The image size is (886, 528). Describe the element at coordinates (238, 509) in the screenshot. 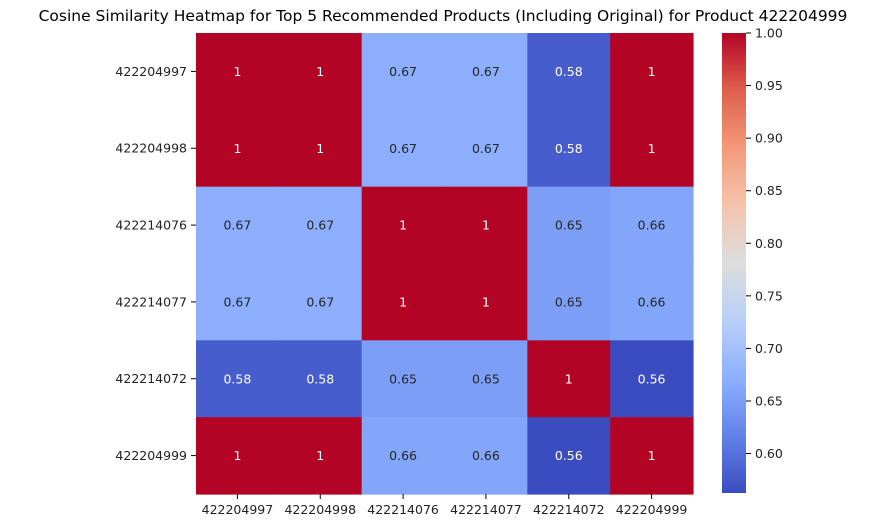

I see `x-tick-label: 422204997` at that location.